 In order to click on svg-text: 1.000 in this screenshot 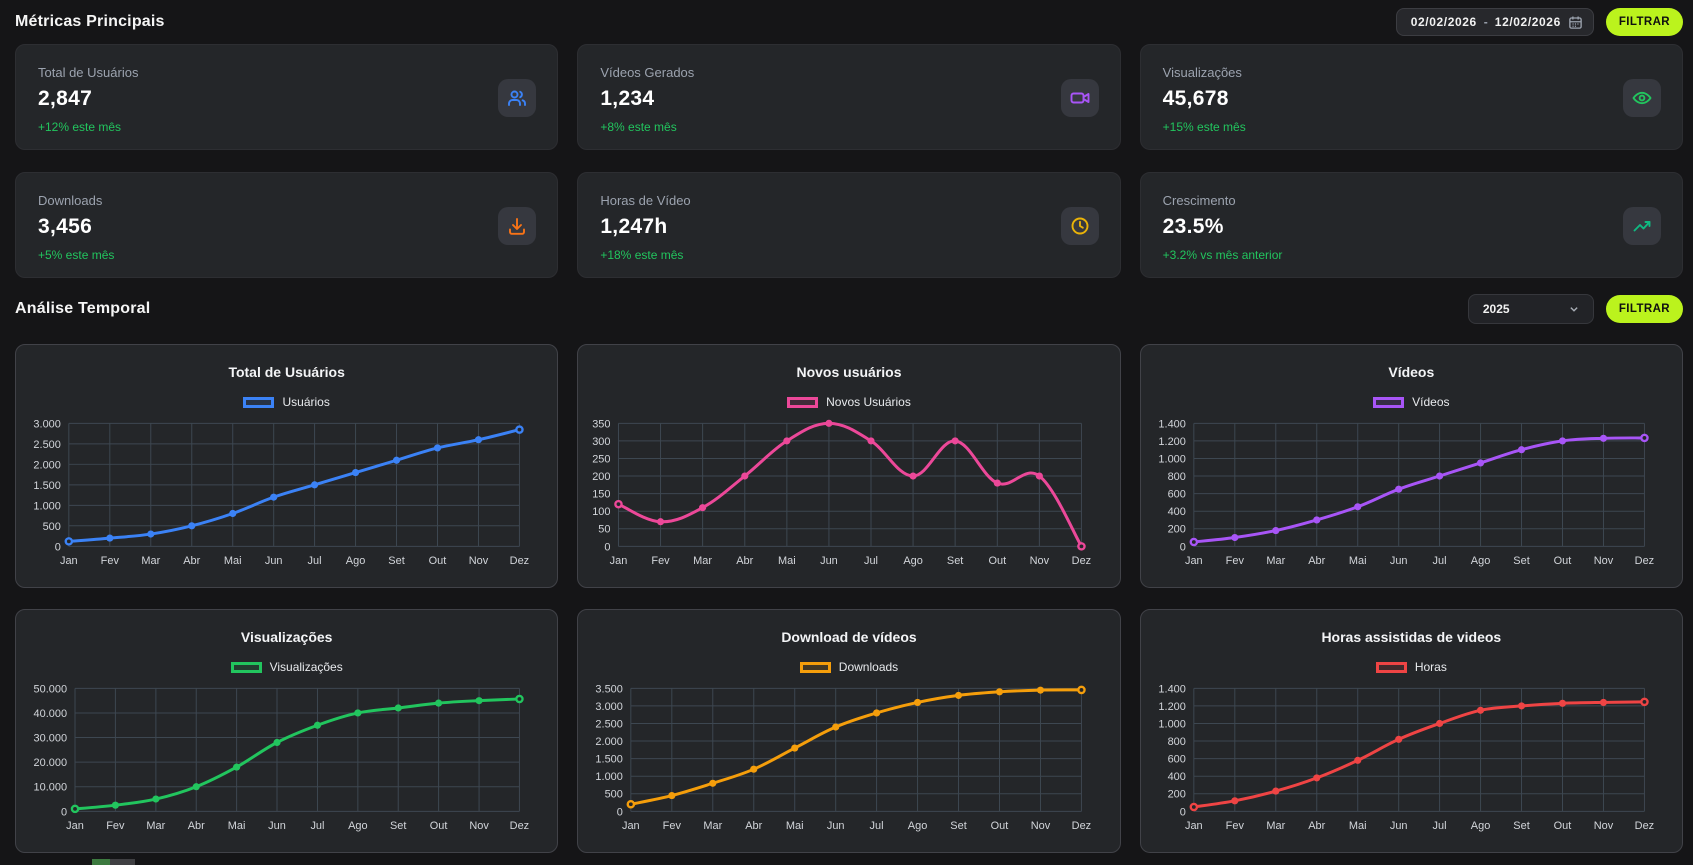, I will do `click(1171, 459)`.